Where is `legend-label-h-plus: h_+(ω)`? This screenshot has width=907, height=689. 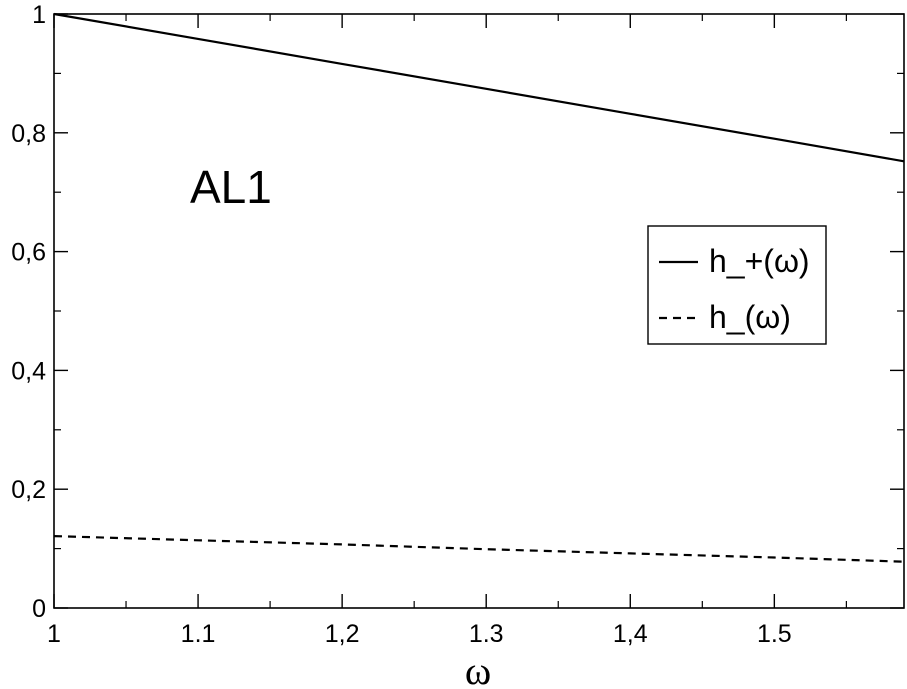 legend-label-h-plus: h_+(ω) is located at coordinates (759, 261).